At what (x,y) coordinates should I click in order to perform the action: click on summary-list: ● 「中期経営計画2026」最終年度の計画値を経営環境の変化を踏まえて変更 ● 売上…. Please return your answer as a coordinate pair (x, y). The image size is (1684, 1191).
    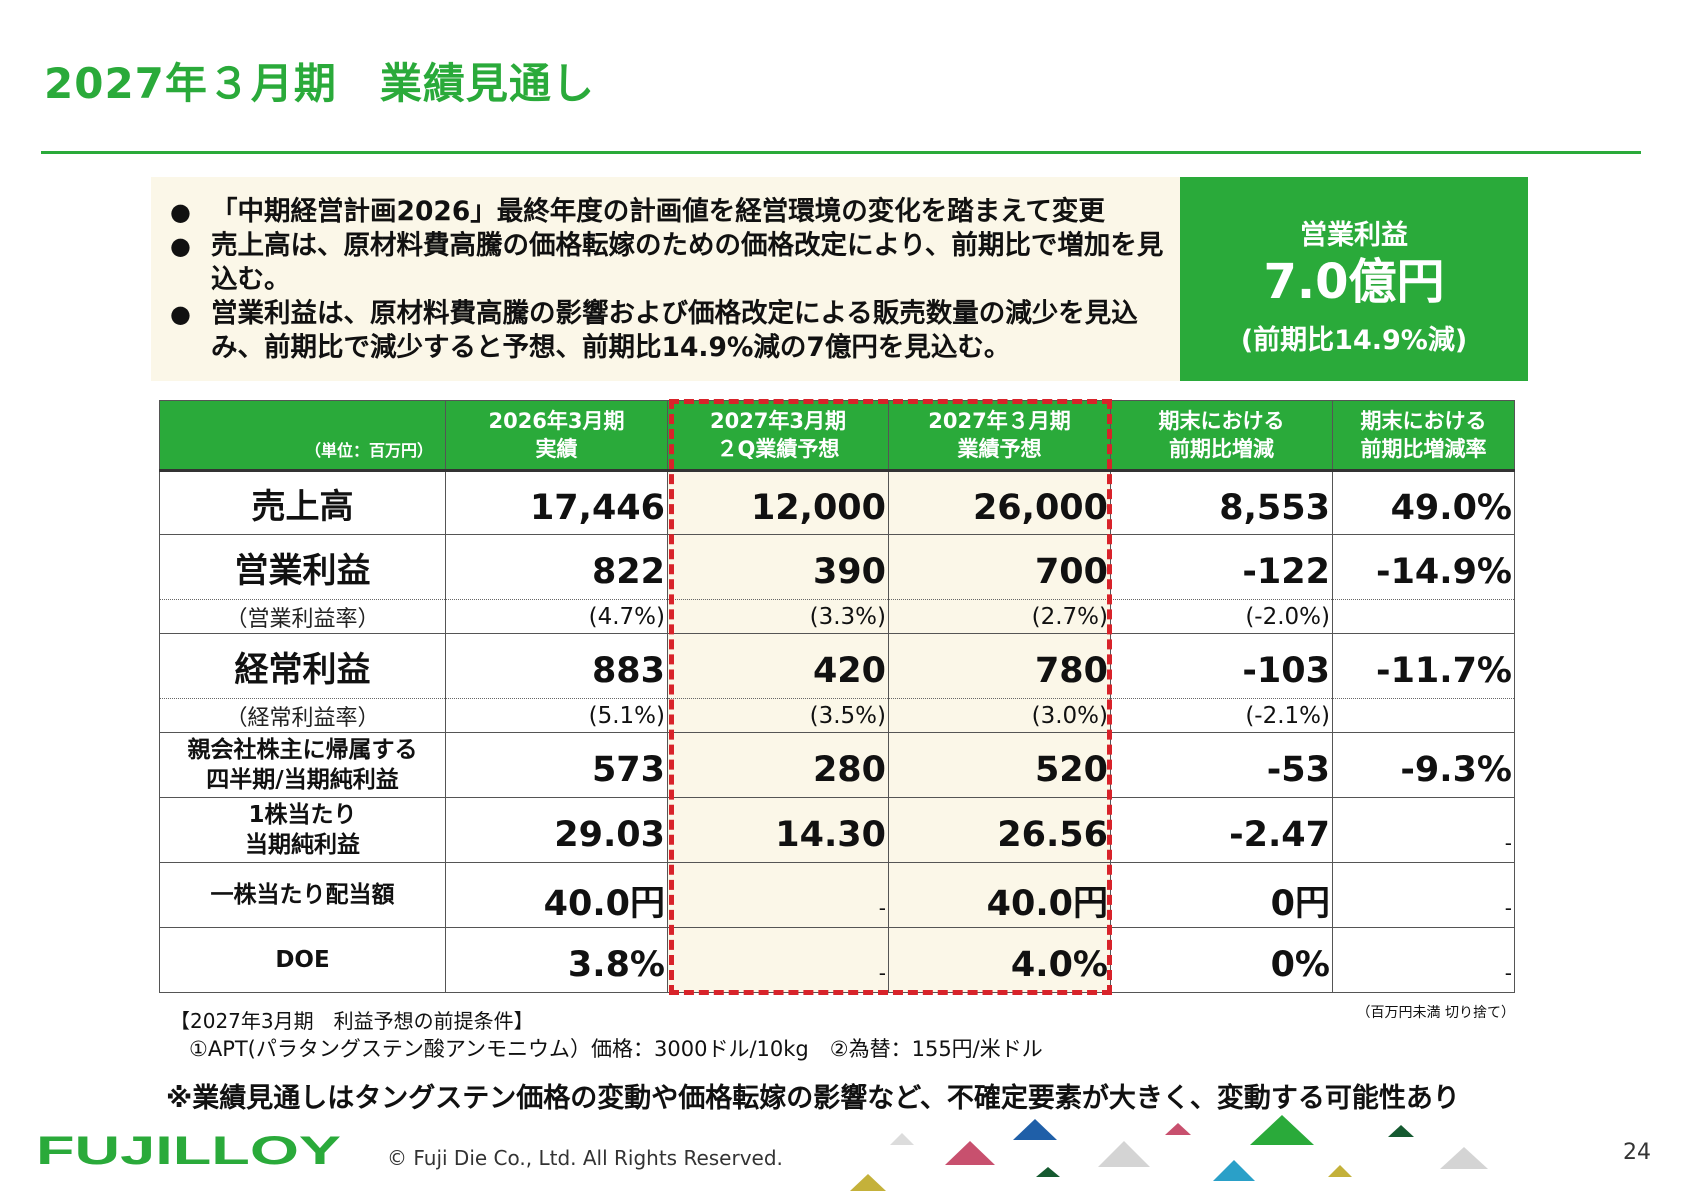
    Looking at the image, I should click on (666, 271).